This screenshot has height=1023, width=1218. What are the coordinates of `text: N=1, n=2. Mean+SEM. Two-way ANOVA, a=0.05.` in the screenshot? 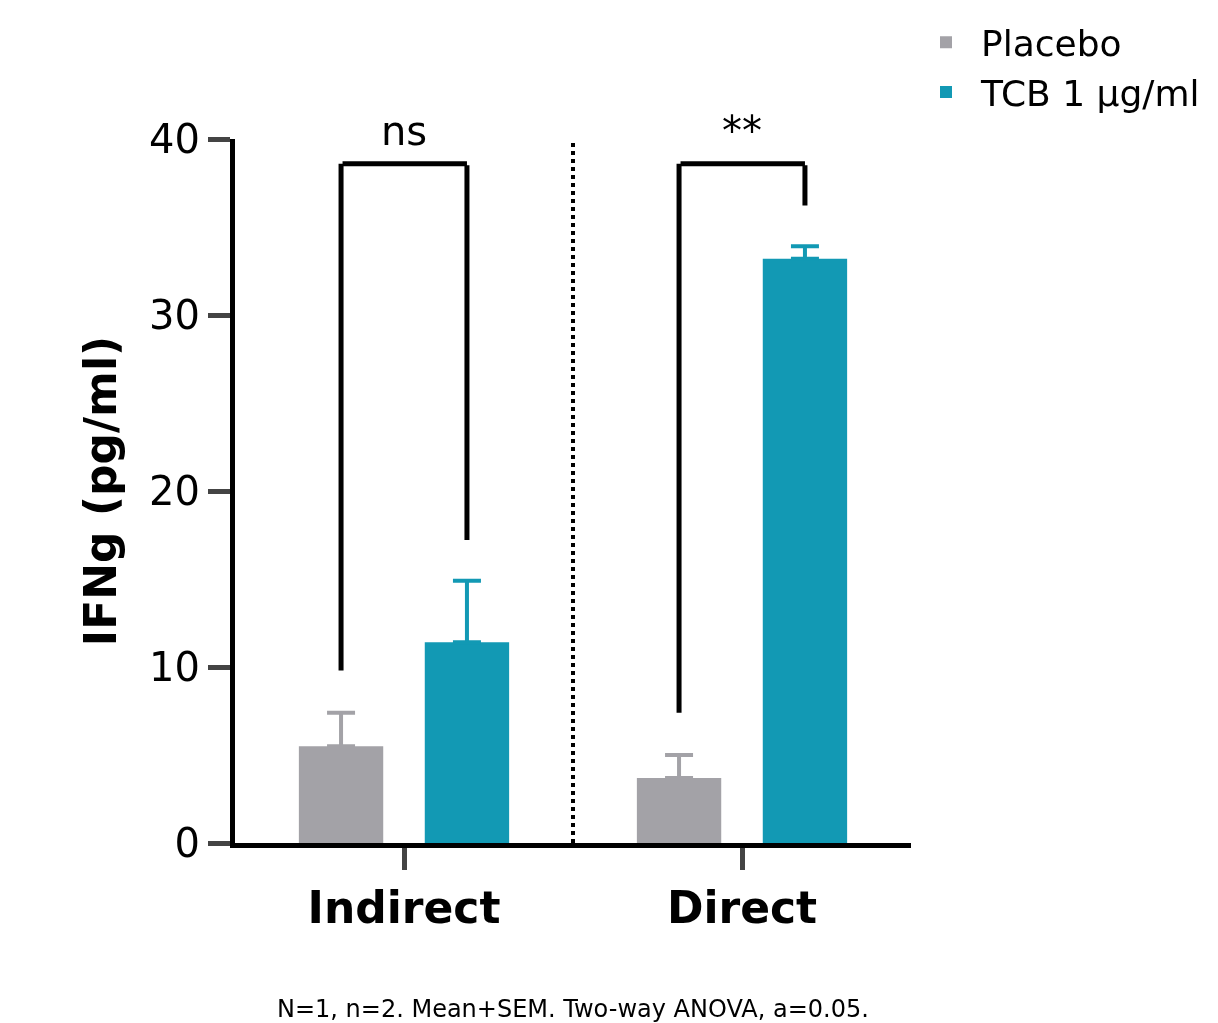 It's located at (573, 1009).